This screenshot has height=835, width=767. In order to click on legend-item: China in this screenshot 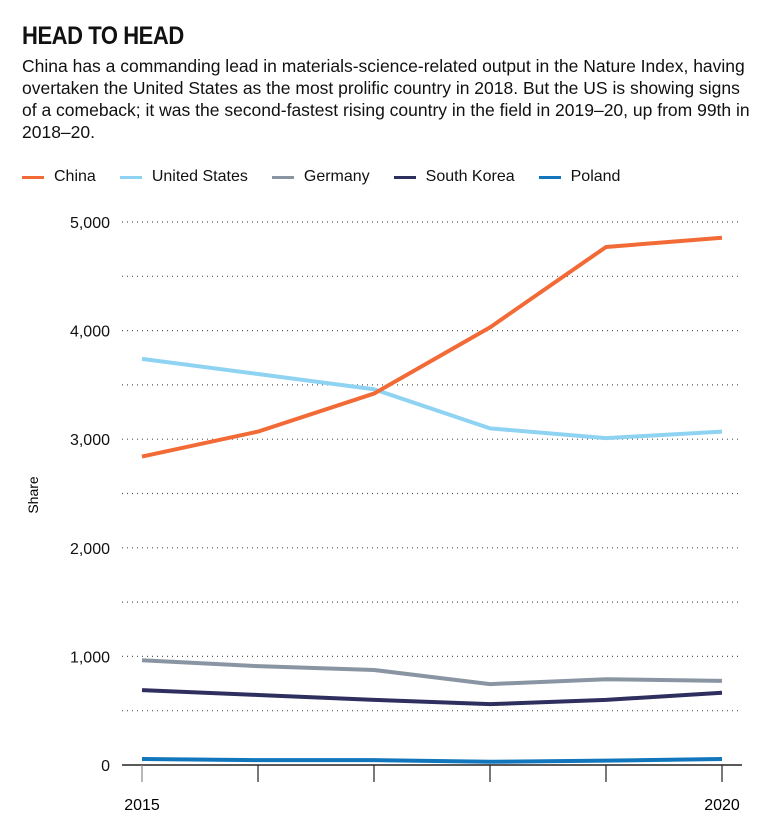, I will do `click(59, 177)`.